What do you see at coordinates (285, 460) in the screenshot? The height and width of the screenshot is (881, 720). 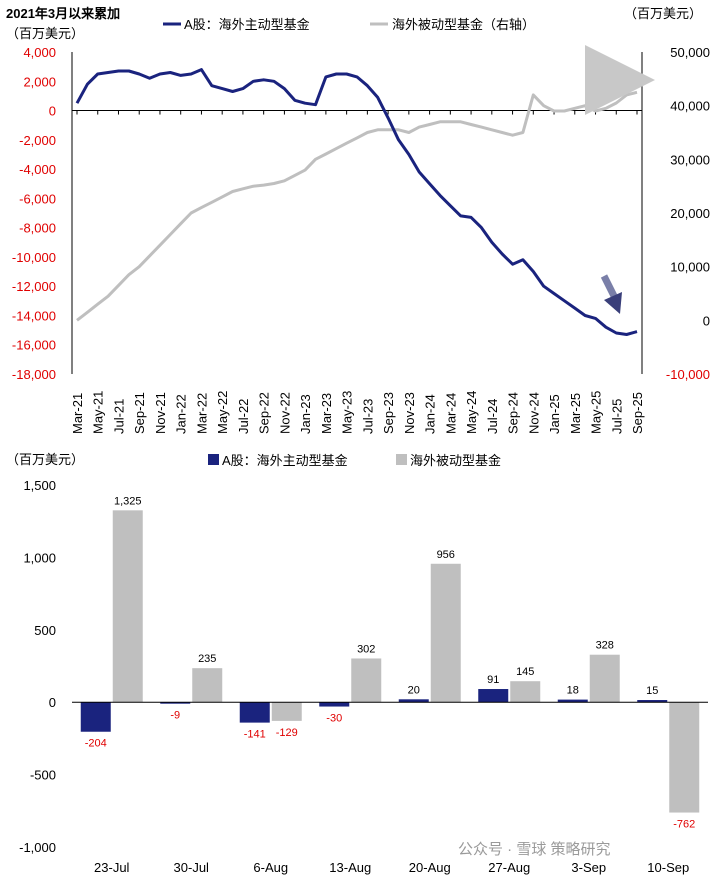 I see `chart2-legend-active: A股：海外主动型基金` at bounding box center [285, 460].